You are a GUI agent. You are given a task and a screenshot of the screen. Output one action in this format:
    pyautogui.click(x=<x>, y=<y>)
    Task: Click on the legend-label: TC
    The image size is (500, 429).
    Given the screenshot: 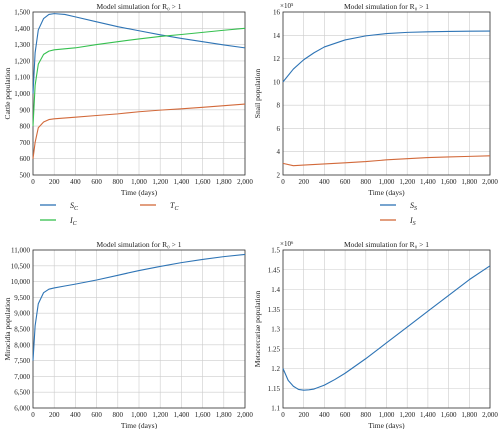 What is the action you would take?
    pyautogui.click(x=174, y=206)
    